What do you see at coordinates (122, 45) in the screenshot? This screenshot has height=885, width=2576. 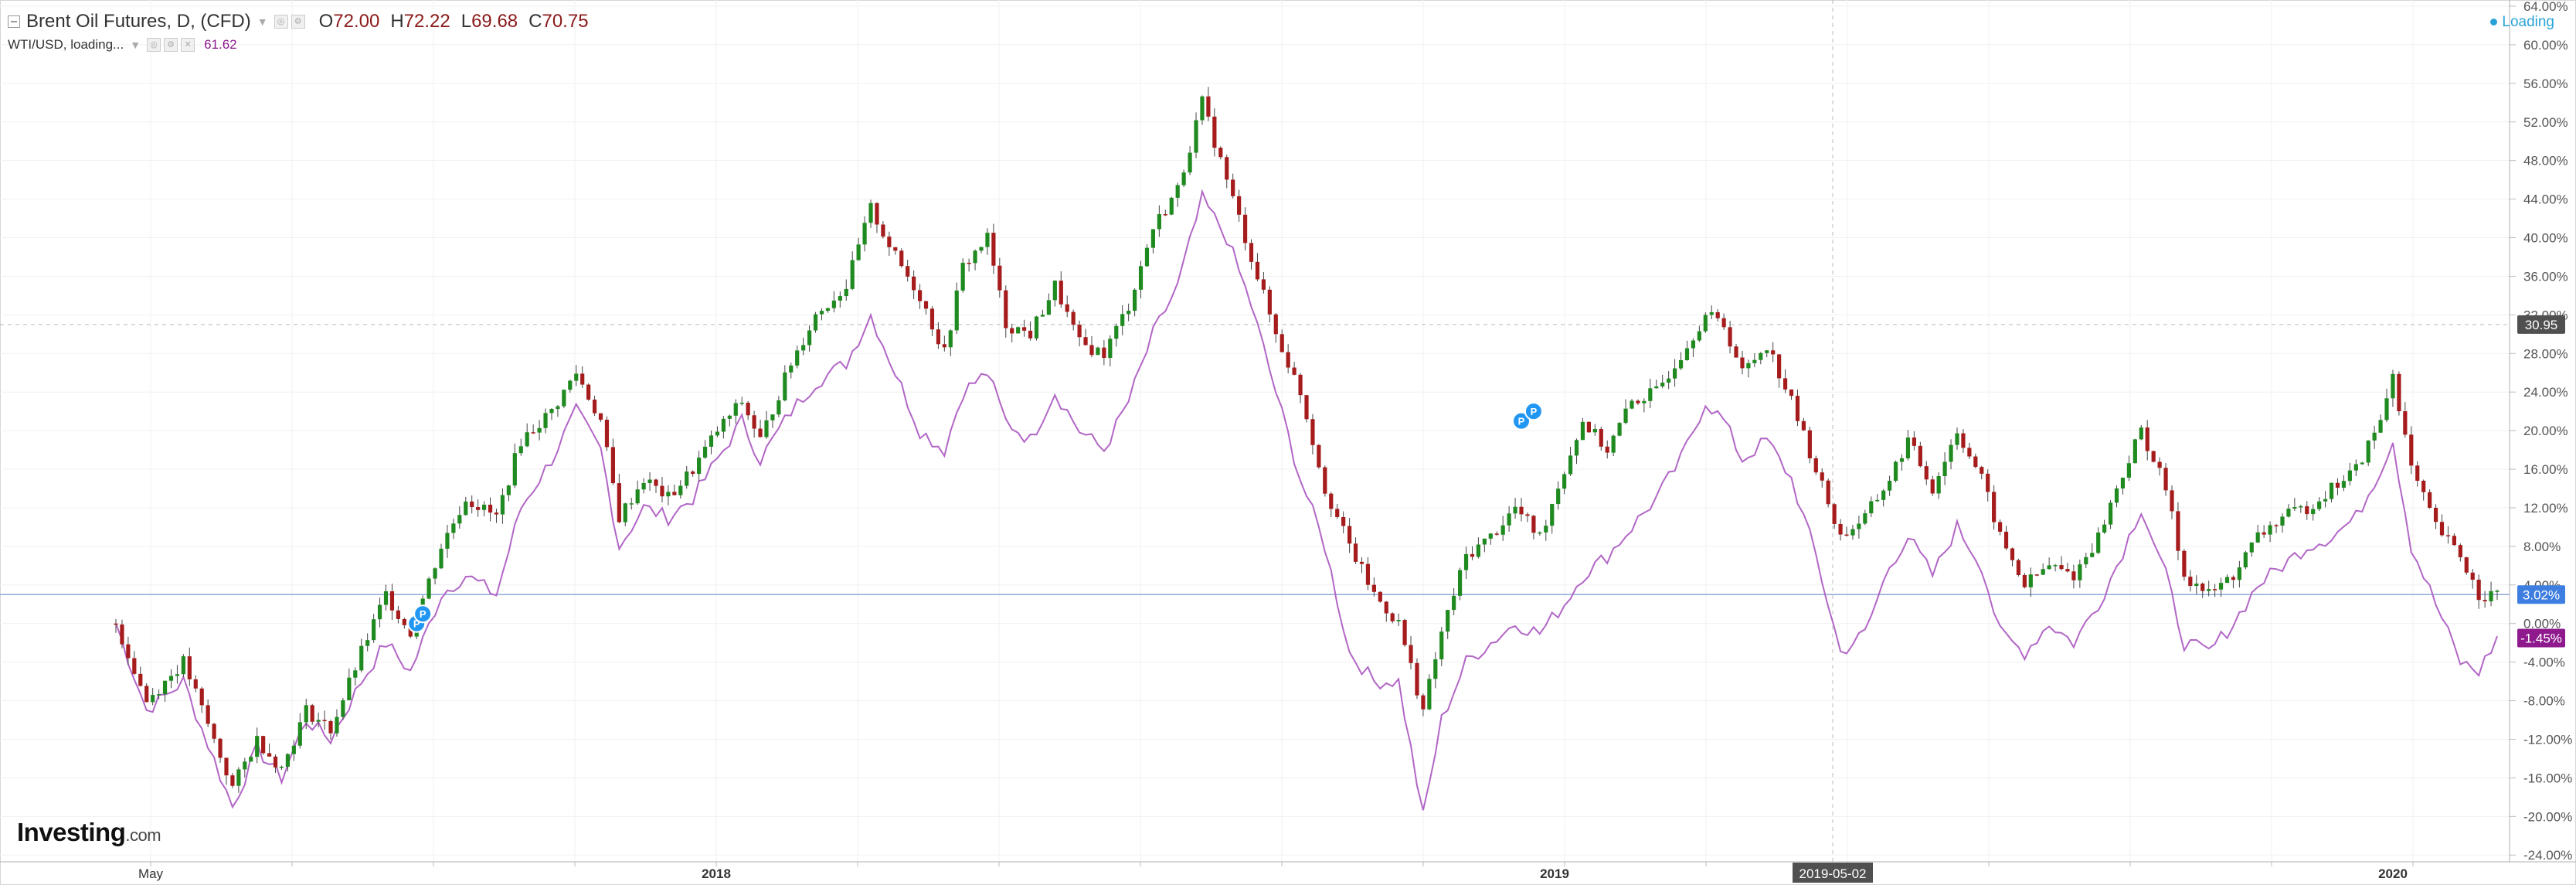 I see `compare-series-legend: WTI/USD, loading... ▼ ◎ ⚙ ✕ 61.62` at bounding box center [122, 45].